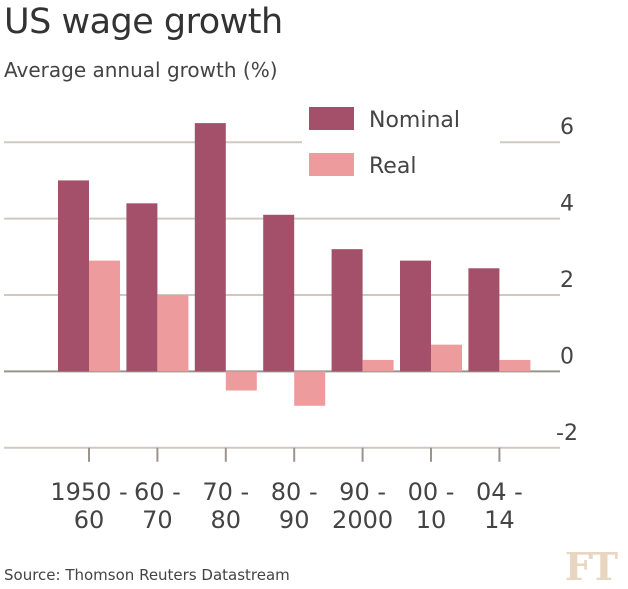 The height and width of the screenshot is (589, 628). I want to click on y-tick-label: -2, so click(567, 433).